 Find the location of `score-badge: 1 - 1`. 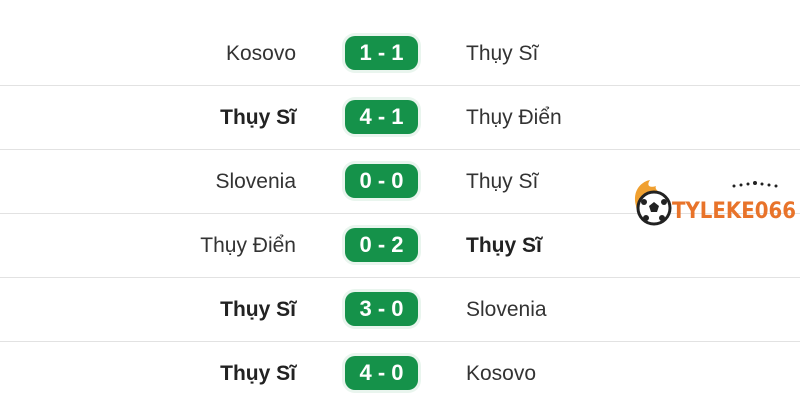

score-badge: 1 - 1 is located at coordinates (381, 53).